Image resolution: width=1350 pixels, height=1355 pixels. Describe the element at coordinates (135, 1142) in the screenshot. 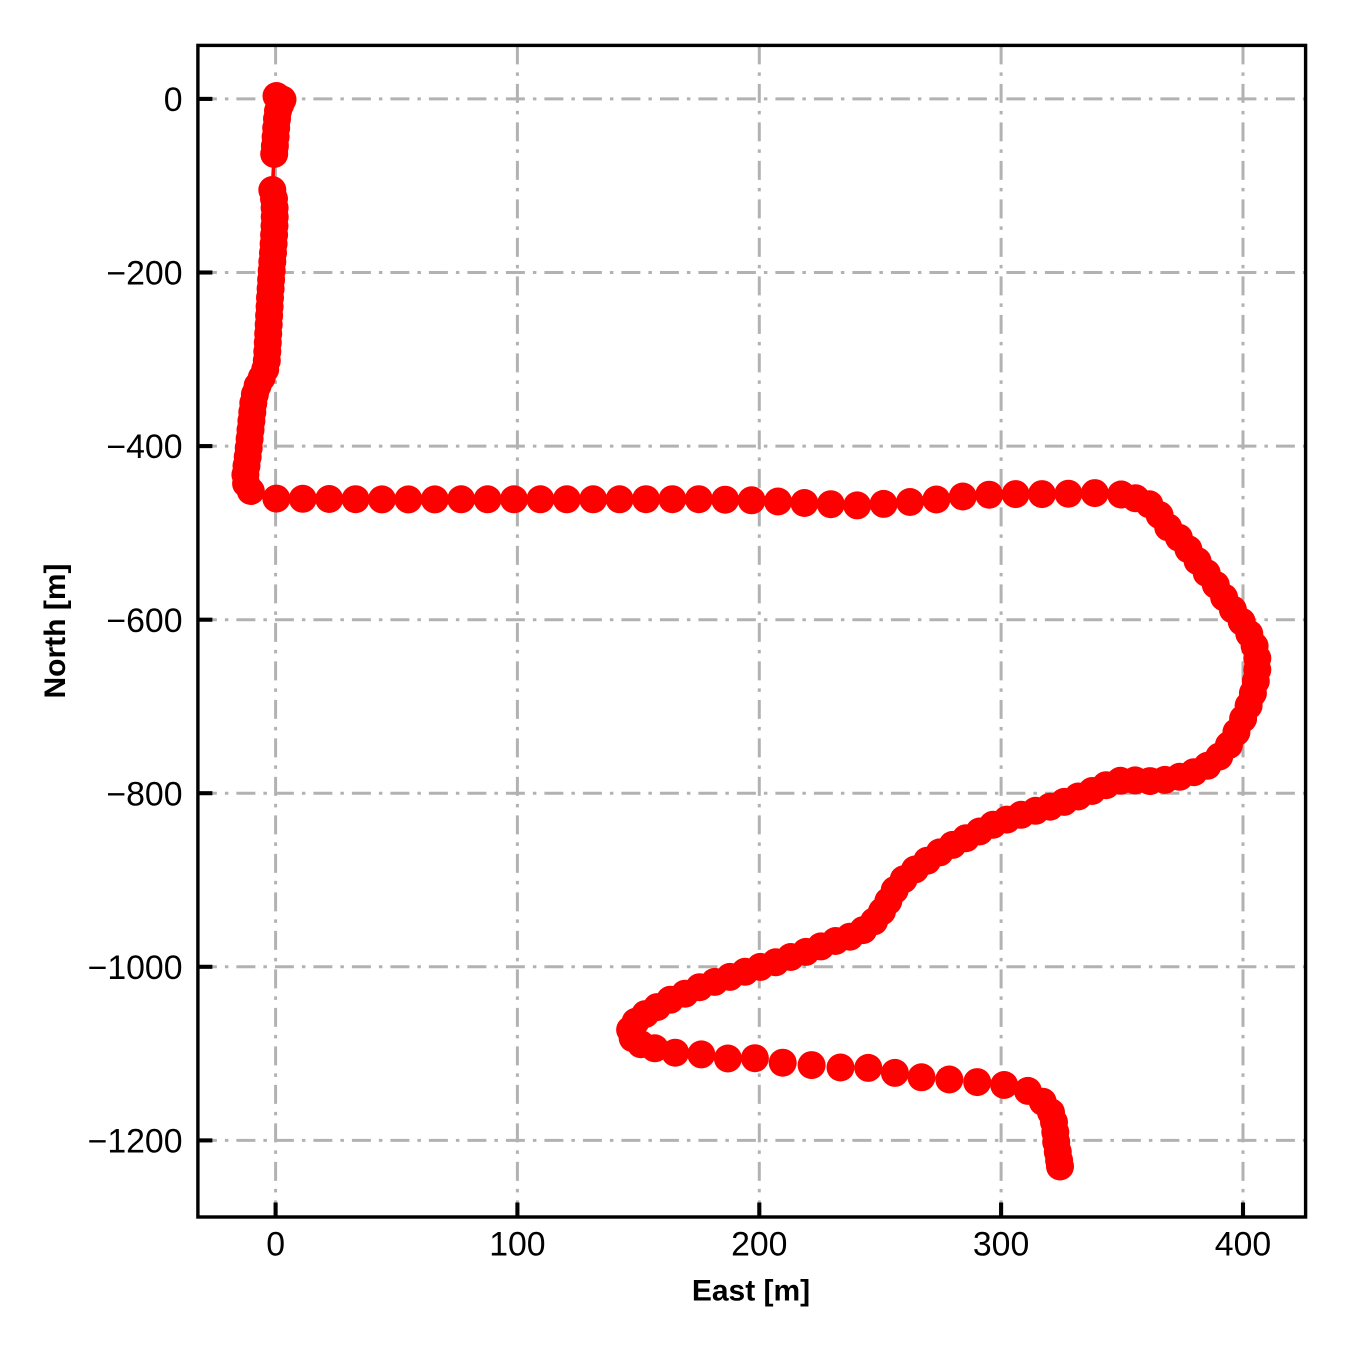

I see `svg-text: −1200` at that location.